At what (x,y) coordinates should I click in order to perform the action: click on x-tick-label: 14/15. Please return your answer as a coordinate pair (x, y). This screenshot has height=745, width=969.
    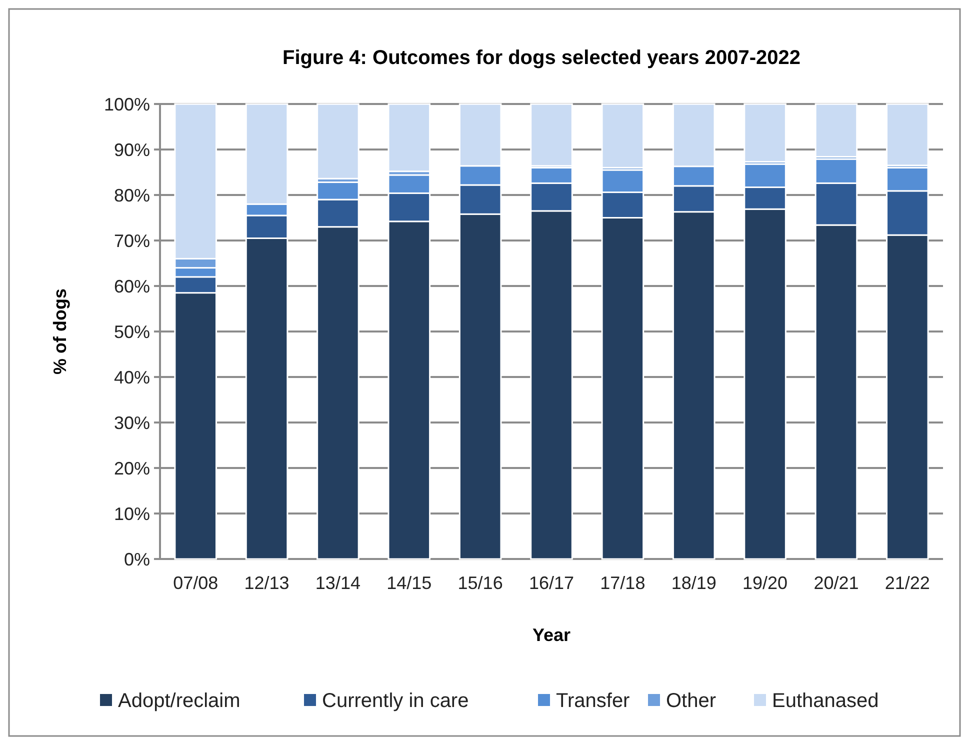
    Looking at the image, I should click on (409, 583).